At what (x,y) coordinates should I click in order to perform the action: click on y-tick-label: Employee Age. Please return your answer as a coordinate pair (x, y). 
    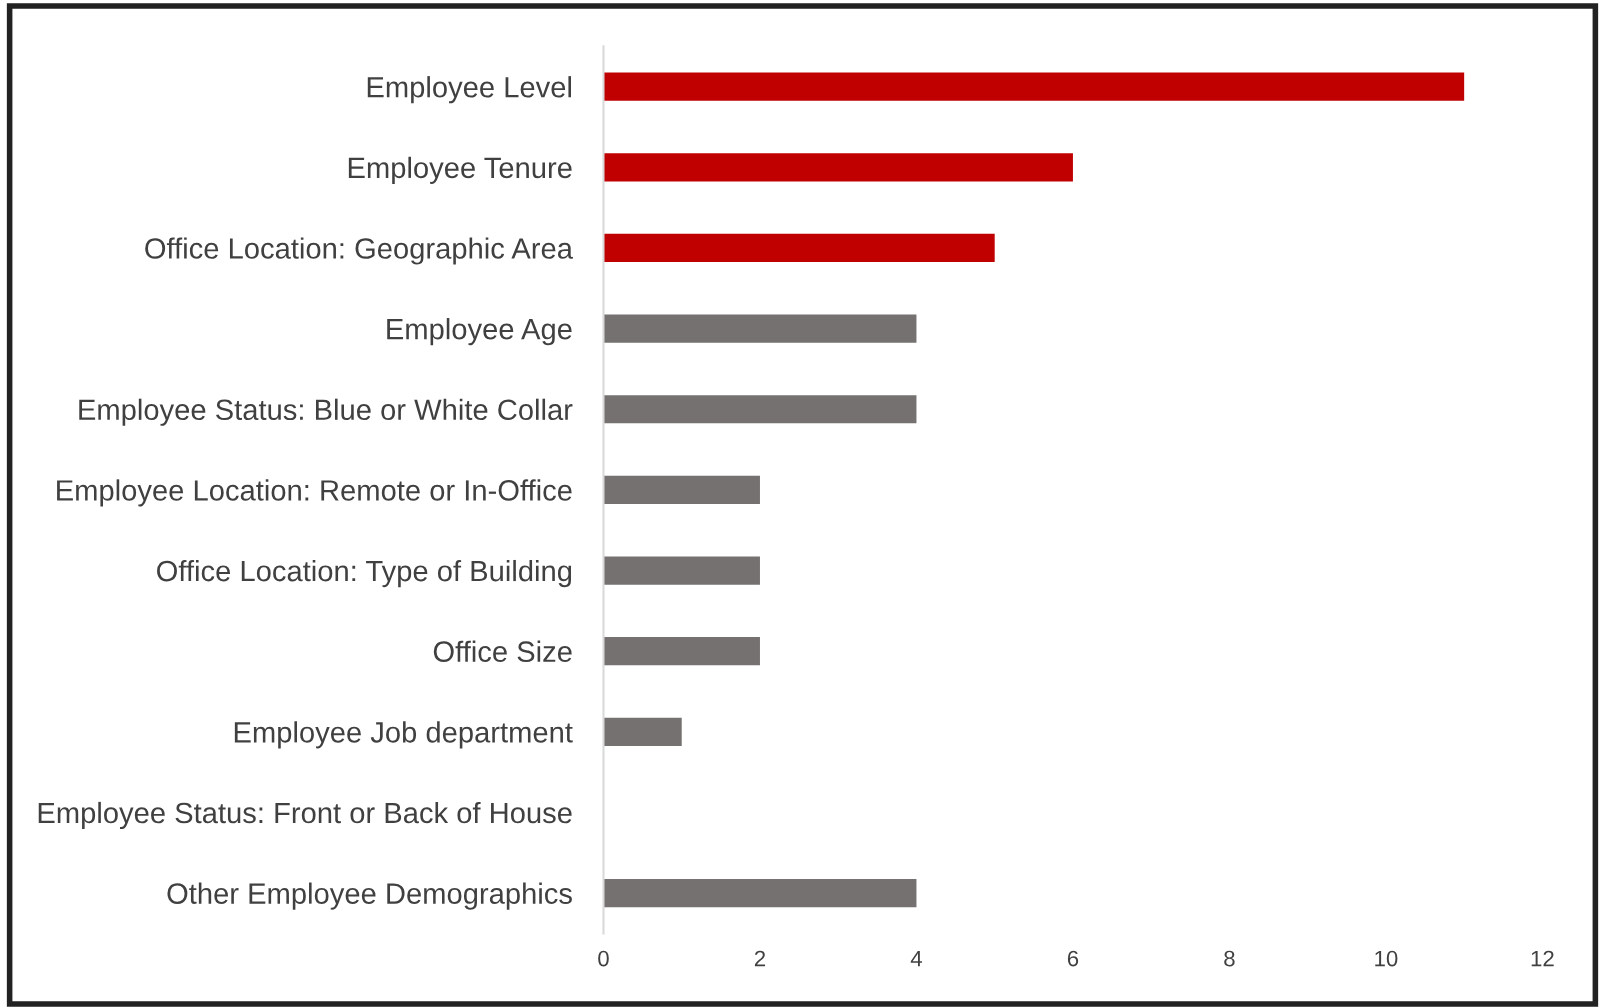
    Looking at the image, I should click on (479, 332).